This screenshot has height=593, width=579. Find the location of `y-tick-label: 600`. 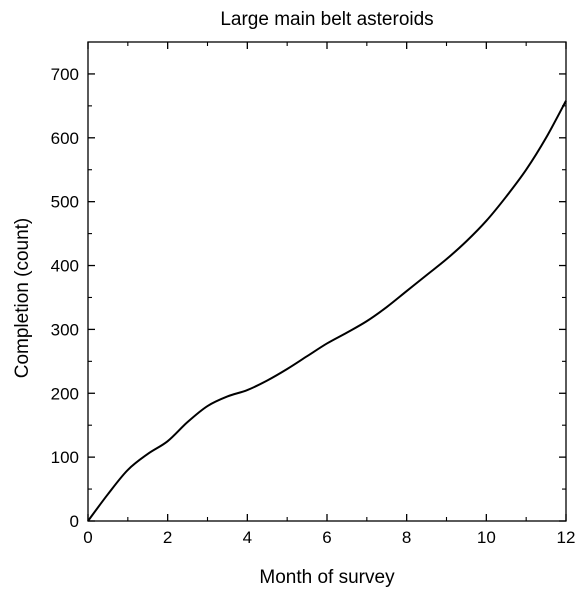

y-tick-label: 600 is located at coordinates (65, 138).